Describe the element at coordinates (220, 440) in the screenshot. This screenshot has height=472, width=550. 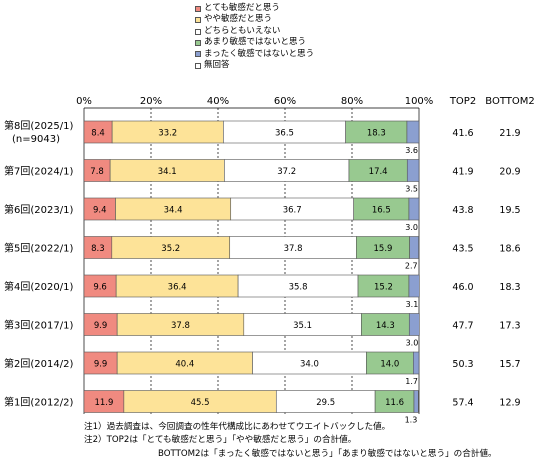
I see `footnote-2: 注2）TOP2は「とても敏感だと思う」「やや敏感だと思う」の合計値。` at that location.